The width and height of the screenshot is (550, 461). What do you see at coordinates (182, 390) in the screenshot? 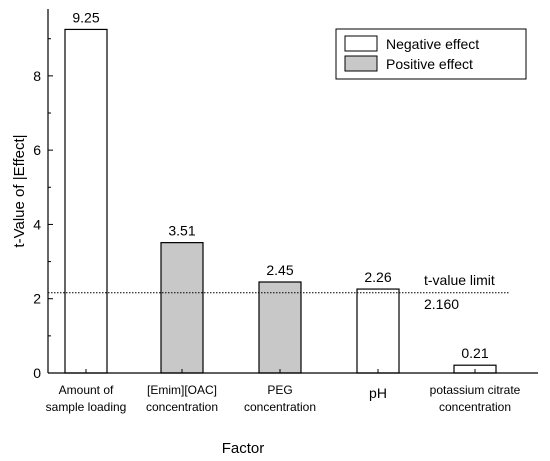
I see `x-category-label-2-line-1: [Emim][OAC]` at bounding box center [182, 390].